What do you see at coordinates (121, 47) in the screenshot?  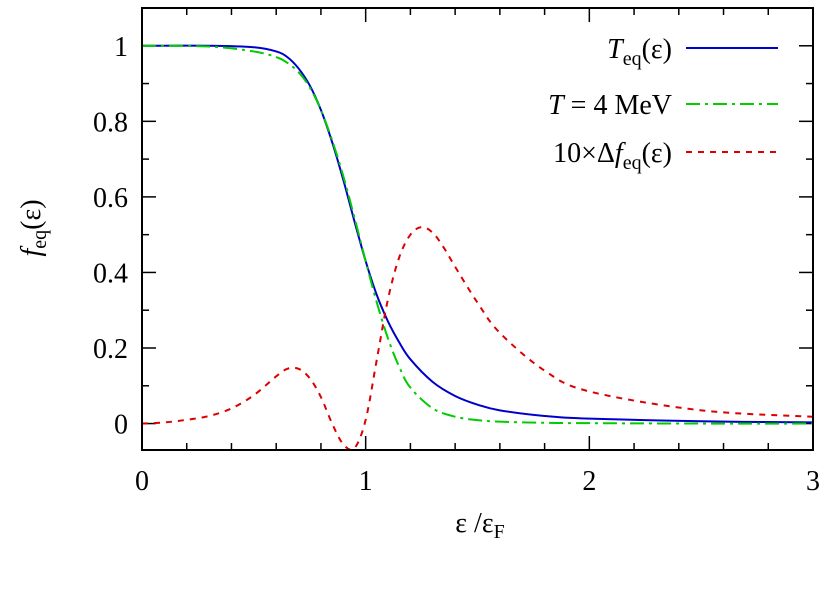 I see `y-tick-label: 1` at bounding box center [121, 47].